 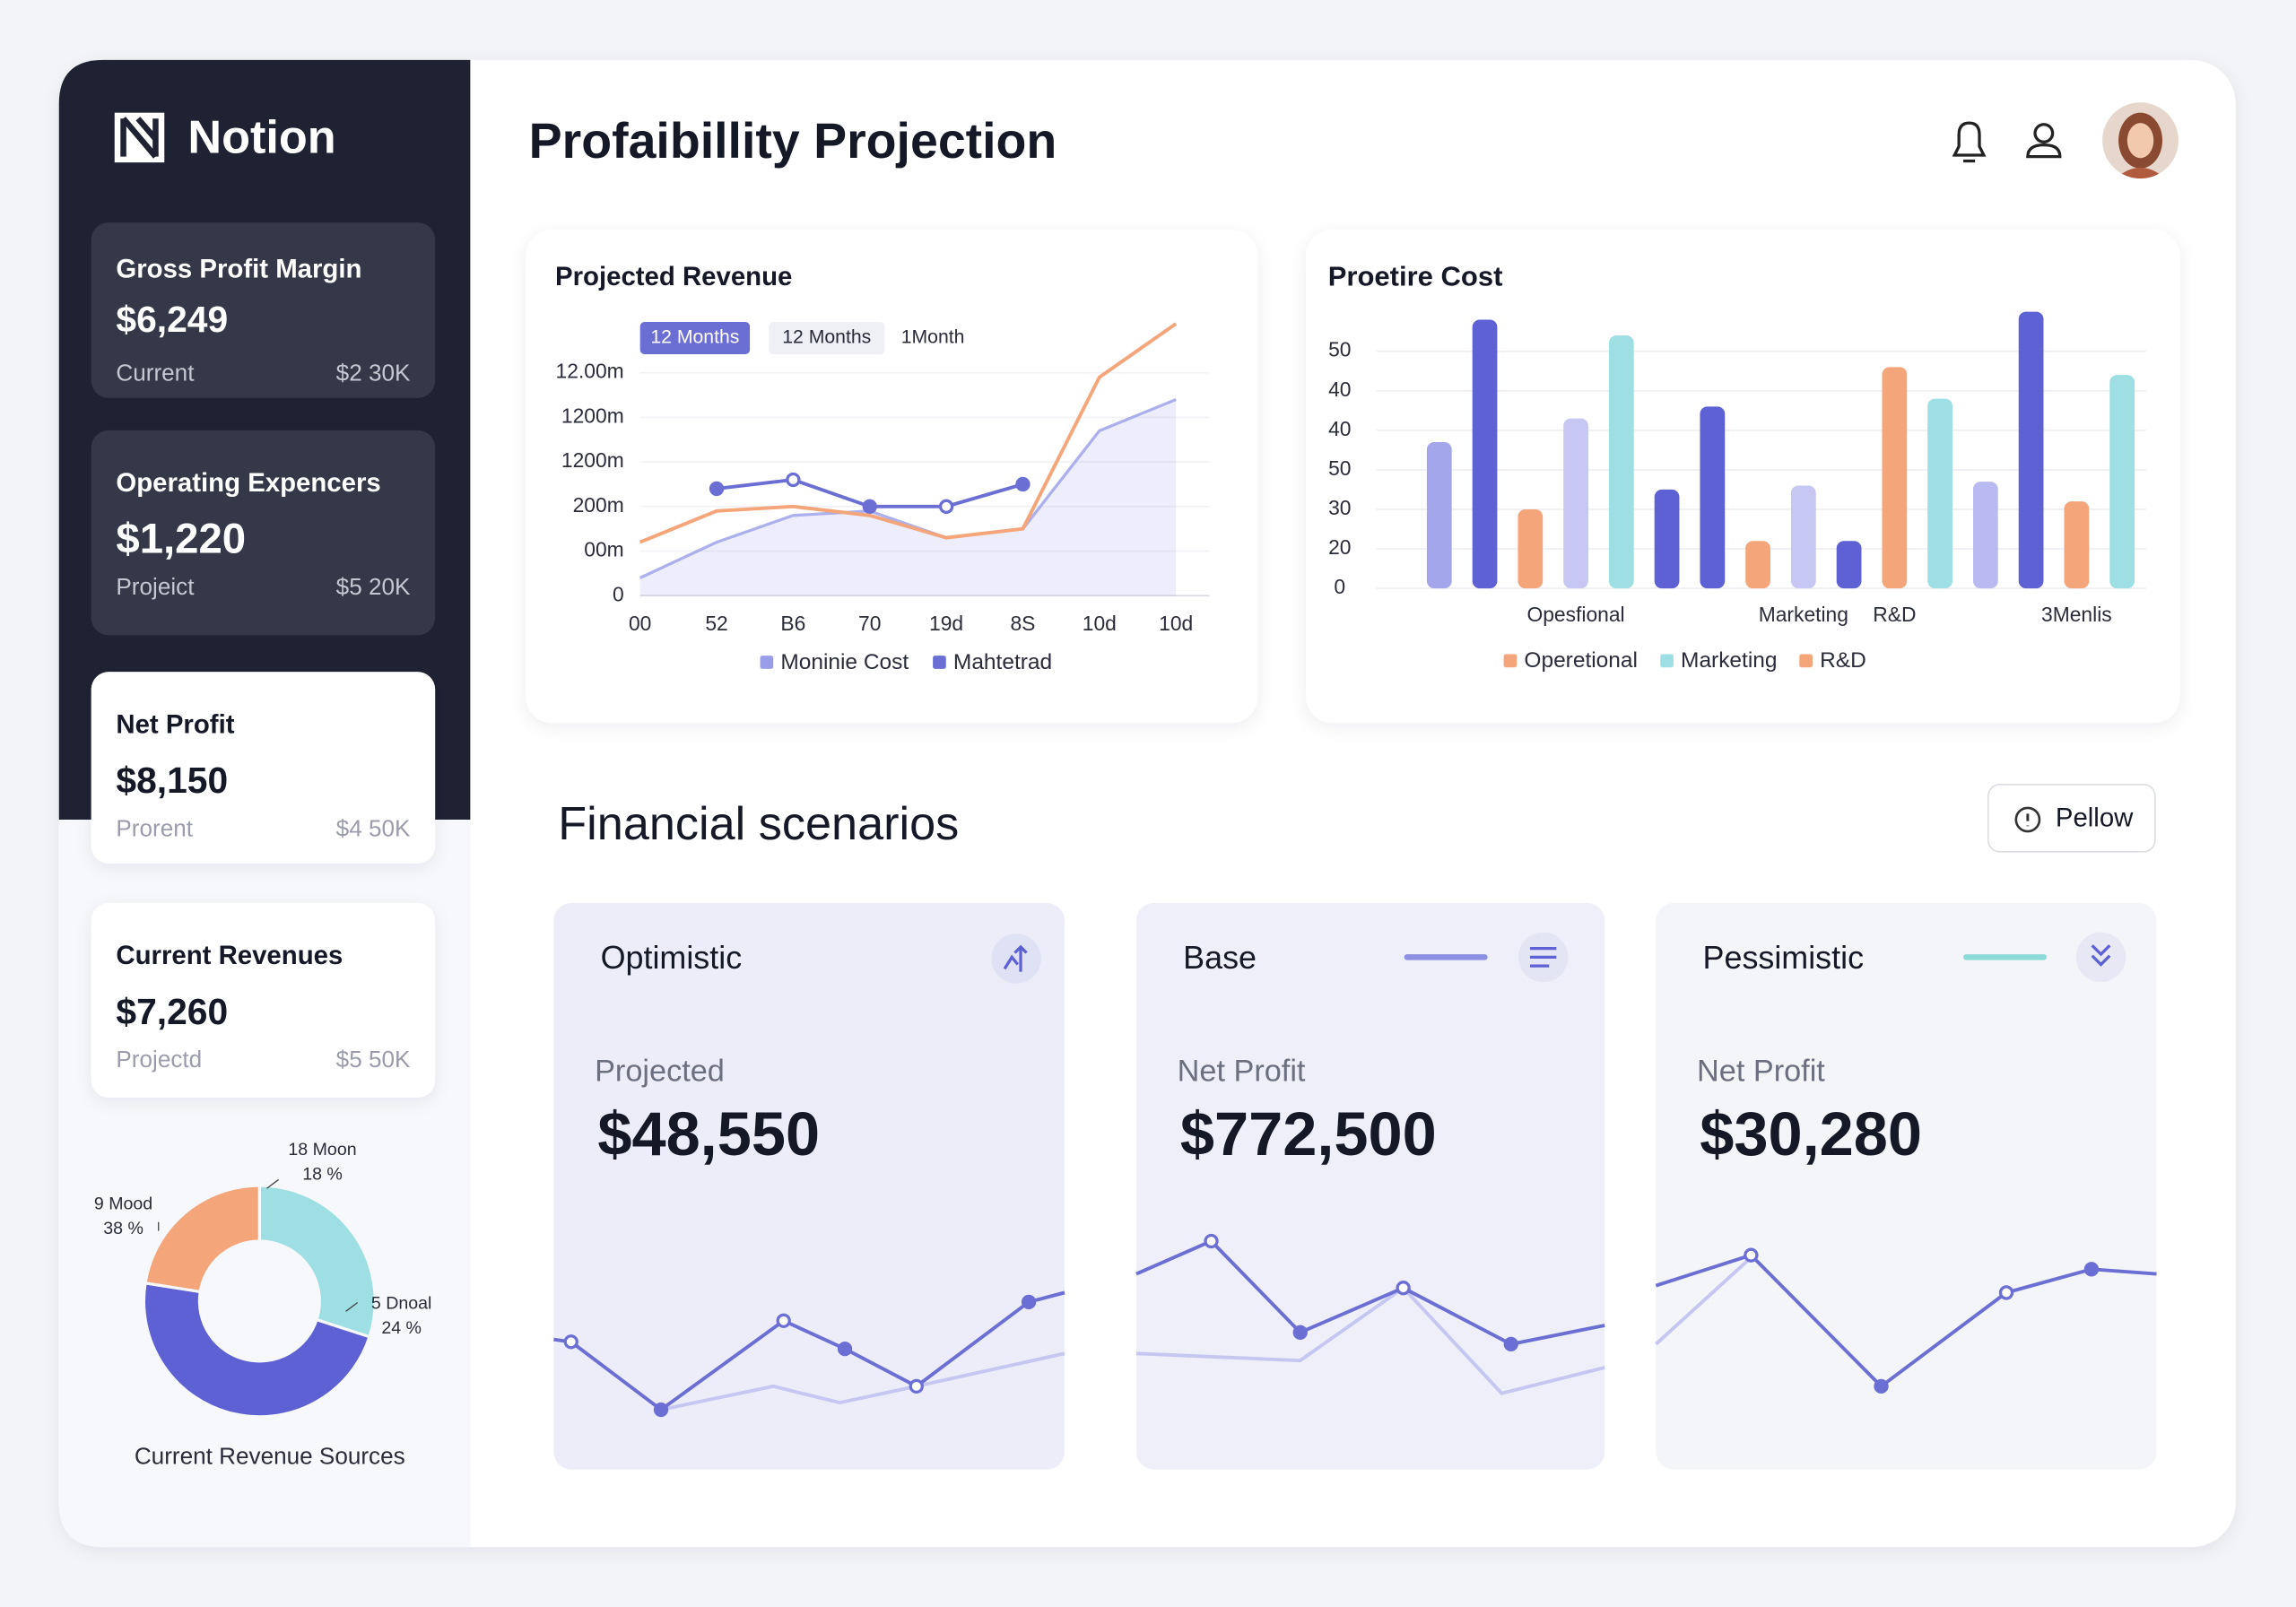 I want to click on menu-icon, so click(x=1543, y=957).